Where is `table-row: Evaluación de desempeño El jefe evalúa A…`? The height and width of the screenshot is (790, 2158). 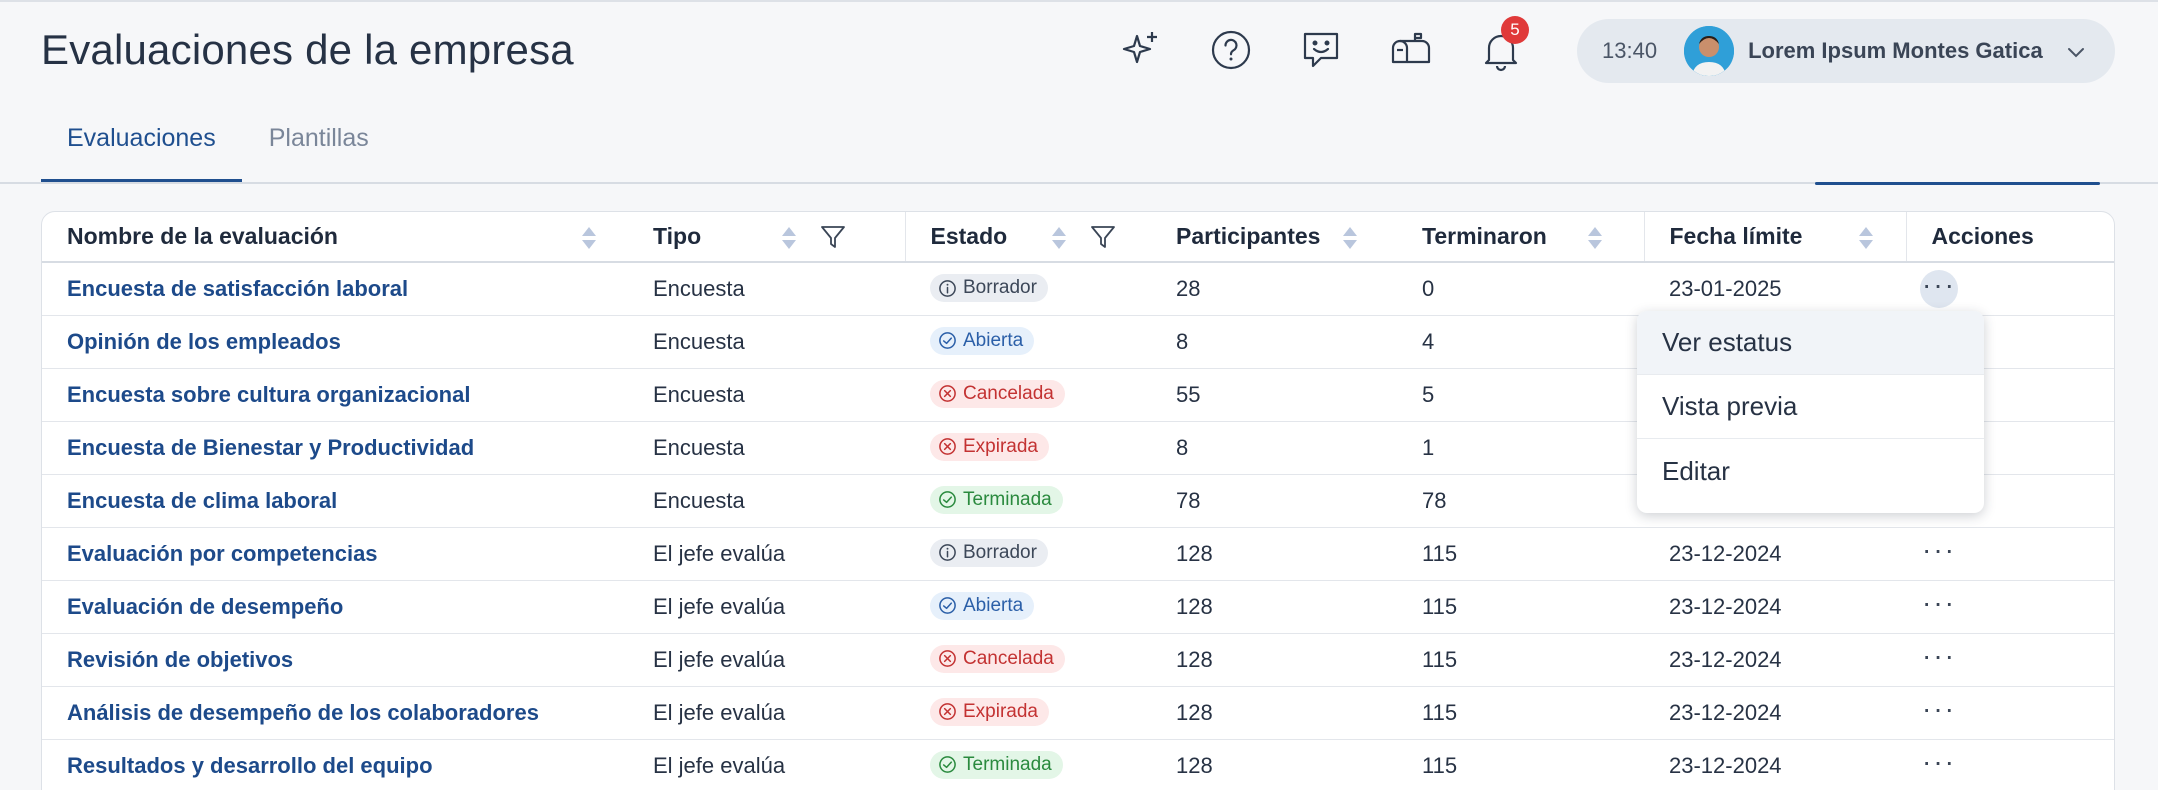
table-row: Evaluación de desempeño El jefe evalúa A… is located at coordinates (1078, 607).